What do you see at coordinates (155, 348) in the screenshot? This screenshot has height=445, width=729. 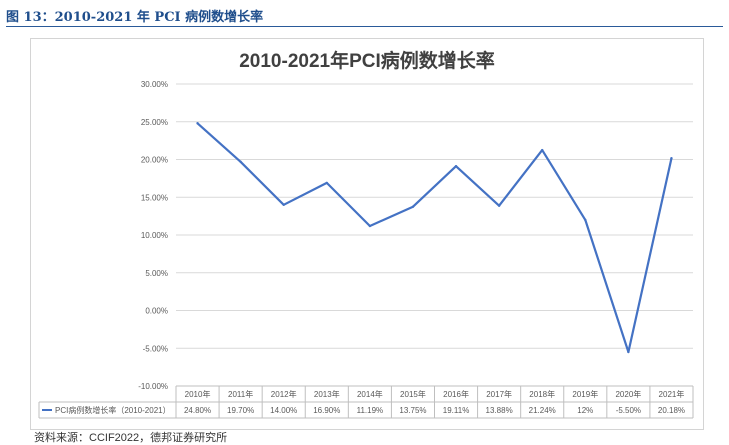 I see `y-tick-label: -5.00%` at bounding box center [155, 348].